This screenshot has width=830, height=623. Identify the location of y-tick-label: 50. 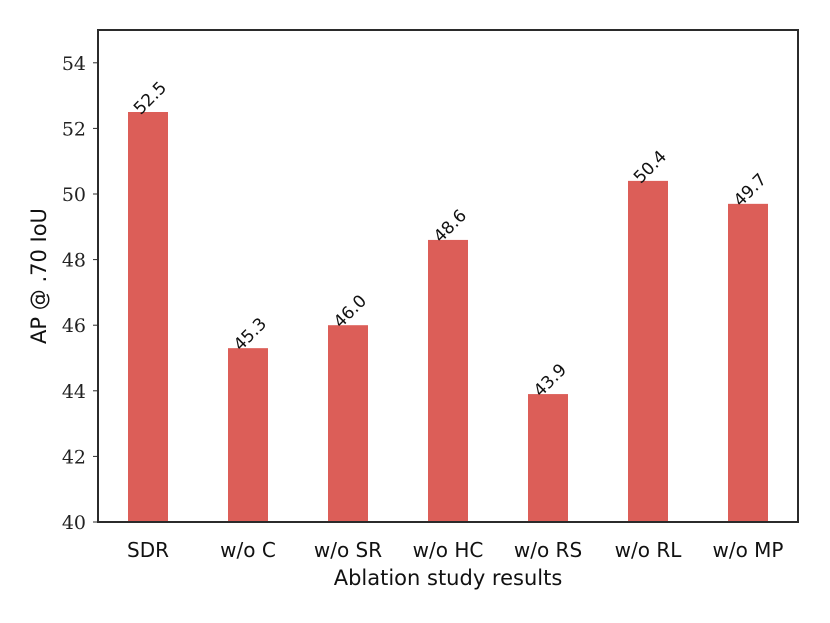
(74, 195).